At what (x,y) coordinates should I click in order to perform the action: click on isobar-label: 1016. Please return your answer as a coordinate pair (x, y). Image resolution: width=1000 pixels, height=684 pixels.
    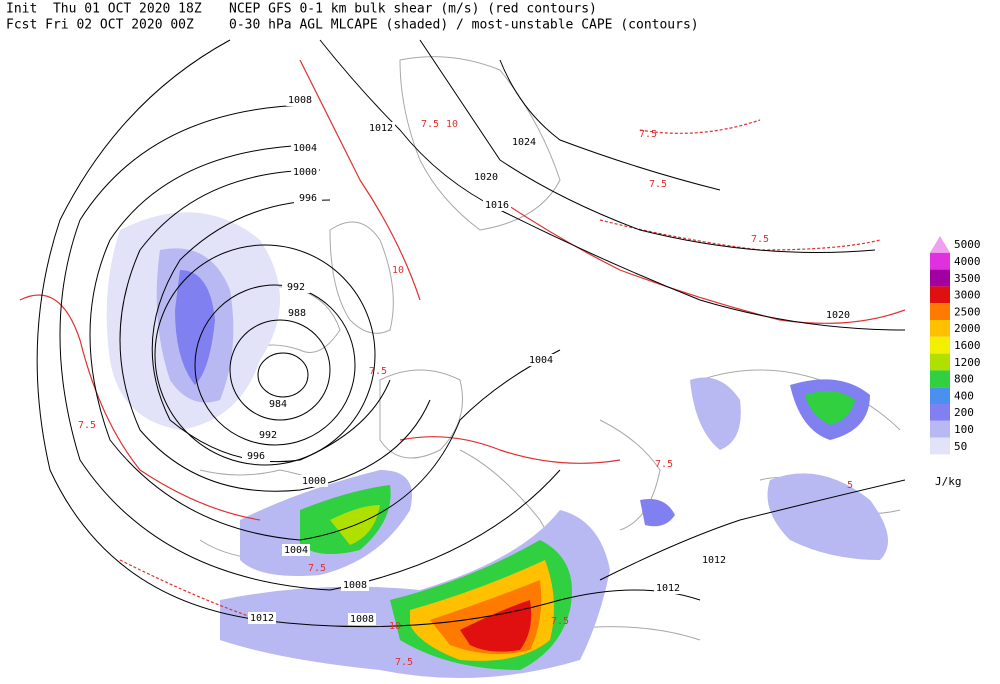
    Looking at the image, I should click on (497, 205).